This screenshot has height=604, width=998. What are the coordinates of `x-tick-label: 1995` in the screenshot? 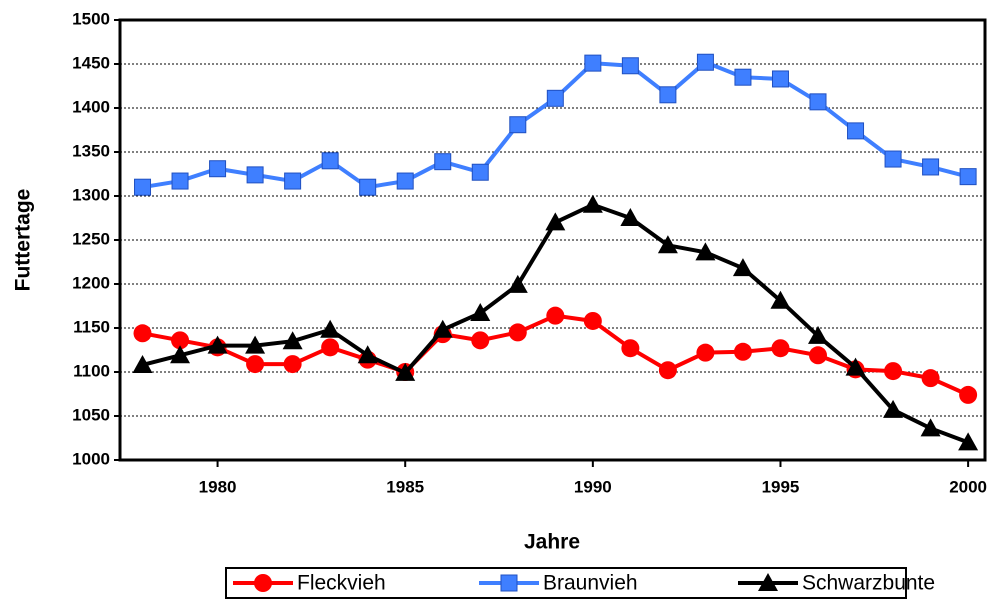 It's located at (781, 486).